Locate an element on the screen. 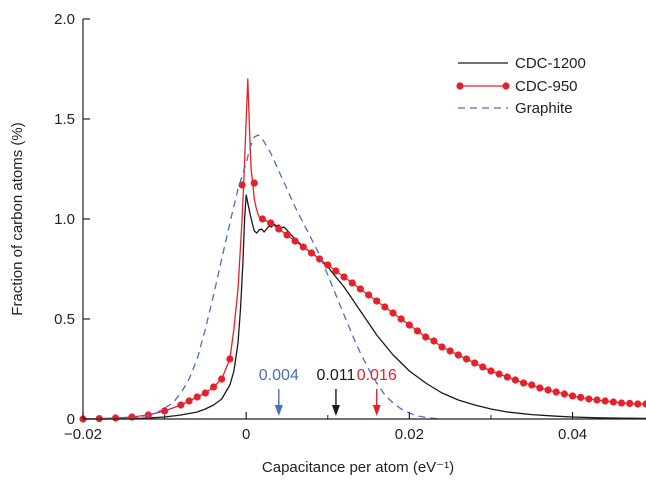 This screenshot has height=486, width=646. annotation-label: 0.011 is located at coordinates (336, 375).